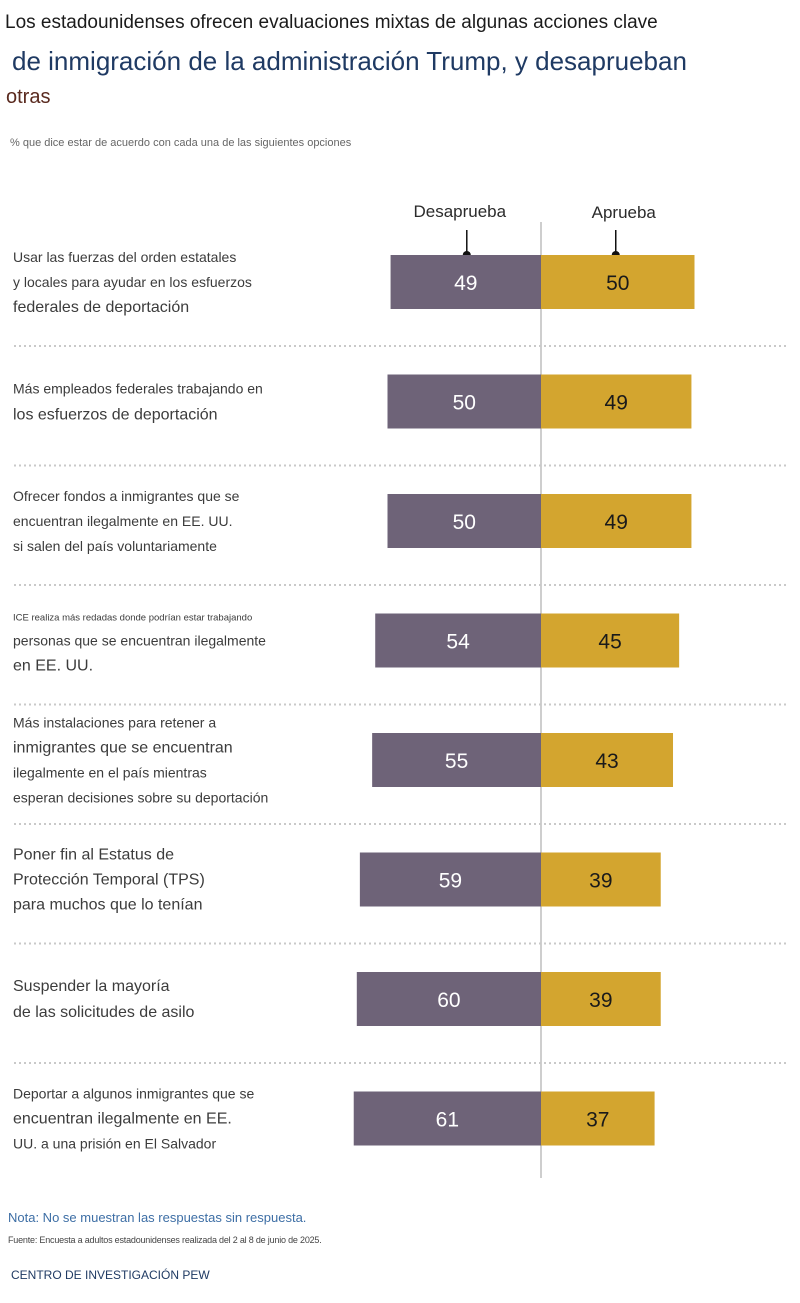 This screenshot has height=1303, width=800. What do you see at coordinates (101, 307) in the screenshot?
I see `category-label-line: federales de deportación` at bounding box center [101, 307].